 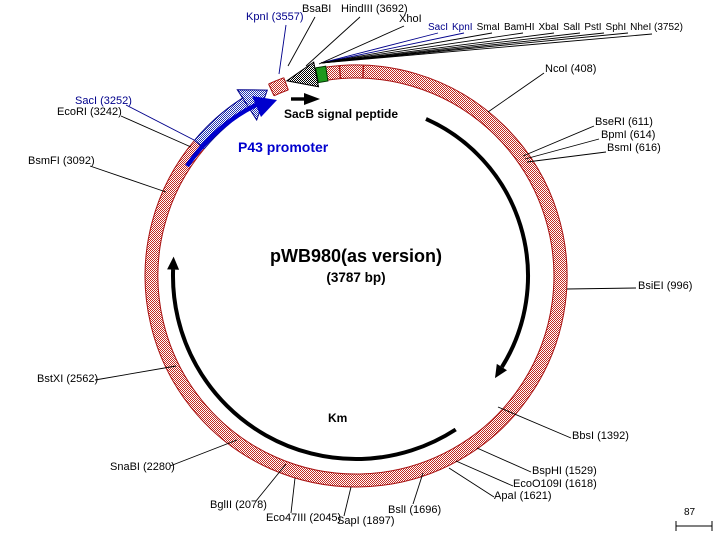 What do you see at coordinates (624, 122) in the screenshot?
I see `site-label-bseri: BseRI (611)` at bounding box center [624, 122].